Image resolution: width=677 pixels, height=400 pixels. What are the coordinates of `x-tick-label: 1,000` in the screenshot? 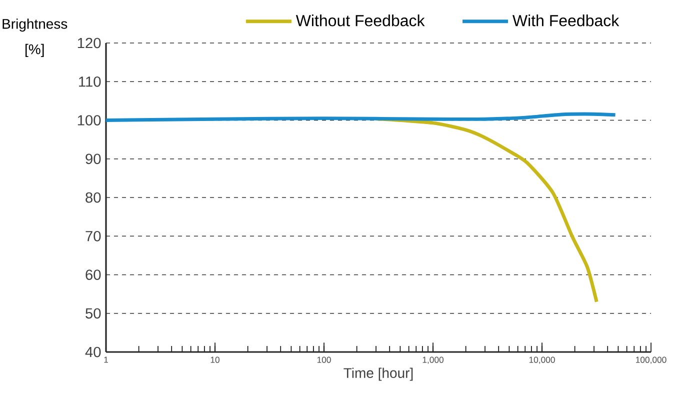 It's located at (433, 360).